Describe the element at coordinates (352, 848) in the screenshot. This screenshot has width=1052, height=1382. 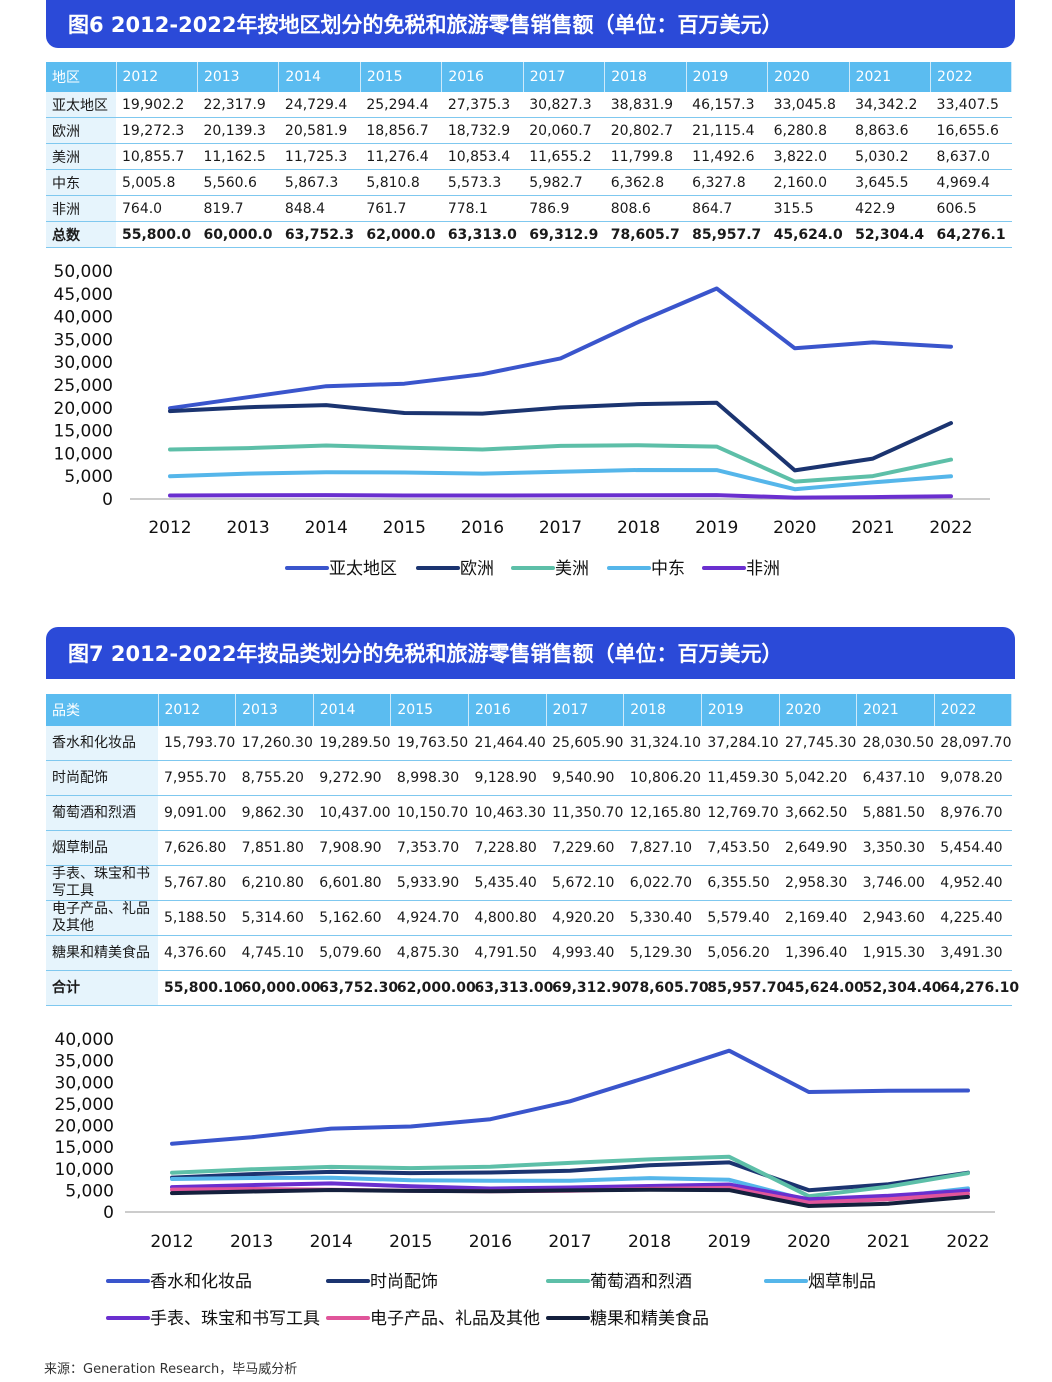
I see `table-cell: 7,908.90` at that location.